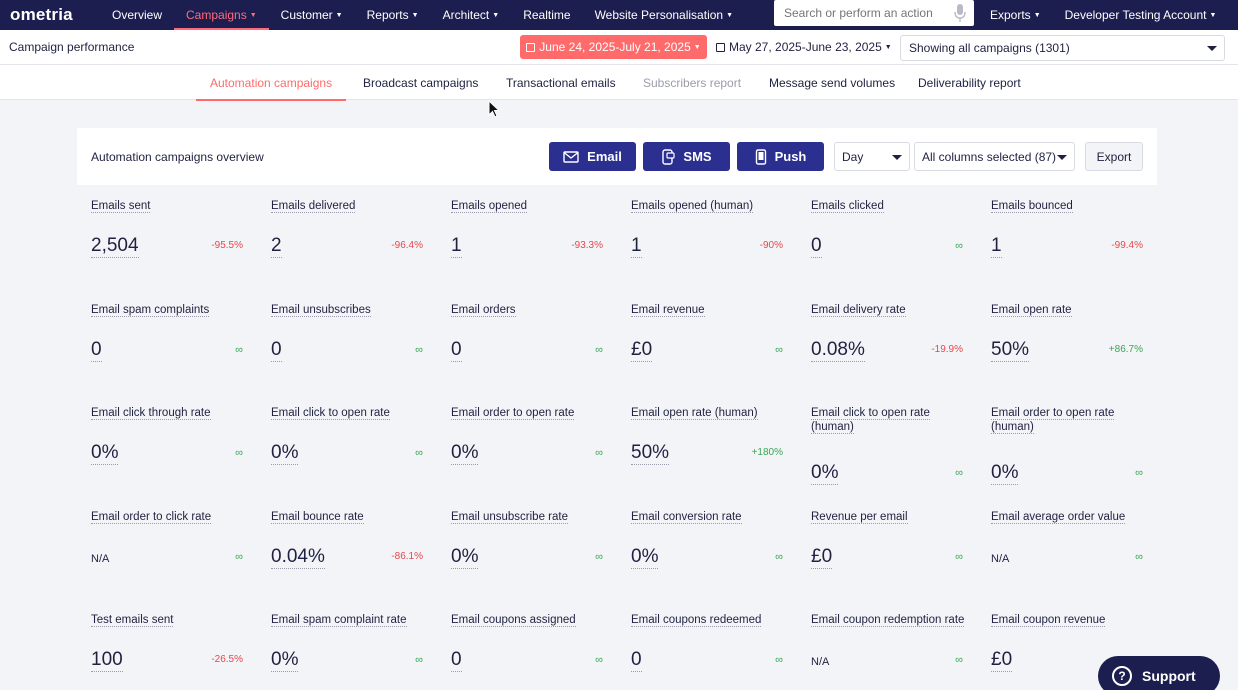 This screenshot has height=690, width=1238. Describe the element at coordinates (276, 350) in the screenshot. I see `metric-value: 0` at that location.